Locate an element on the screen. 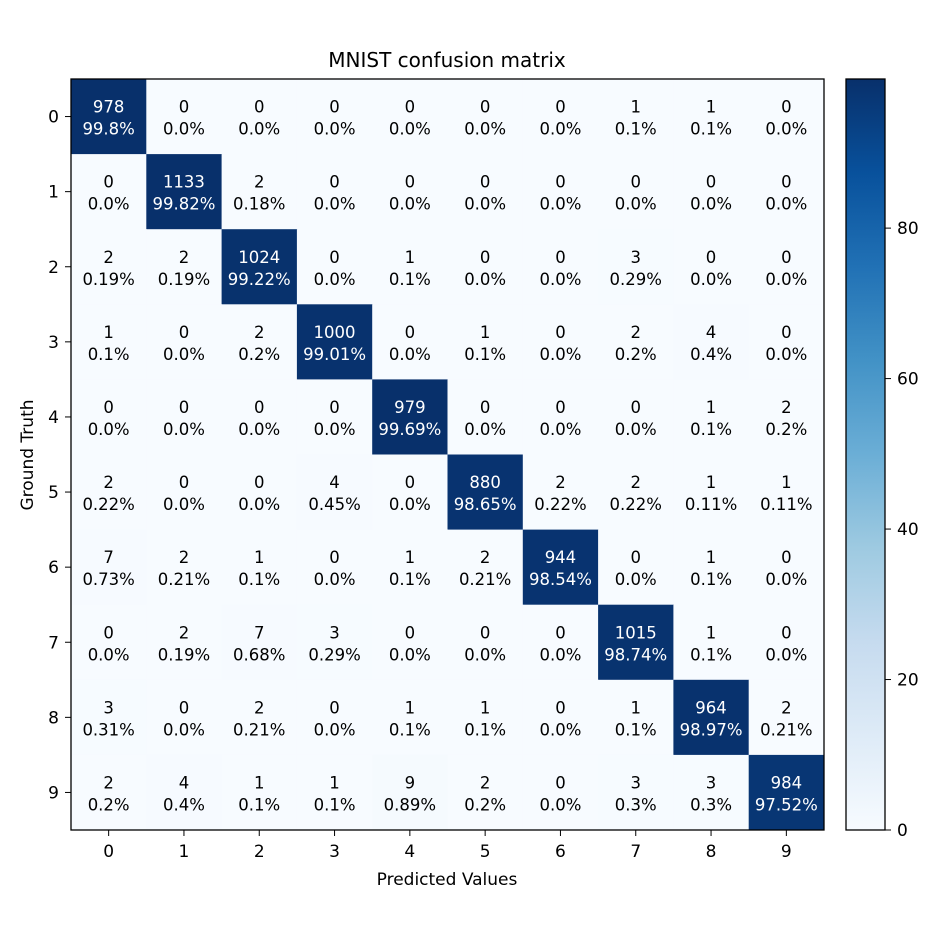 The width and height of the screenshot is (940, 940). cell-percent-label: 0.89% is located at coordinates (410, 804).